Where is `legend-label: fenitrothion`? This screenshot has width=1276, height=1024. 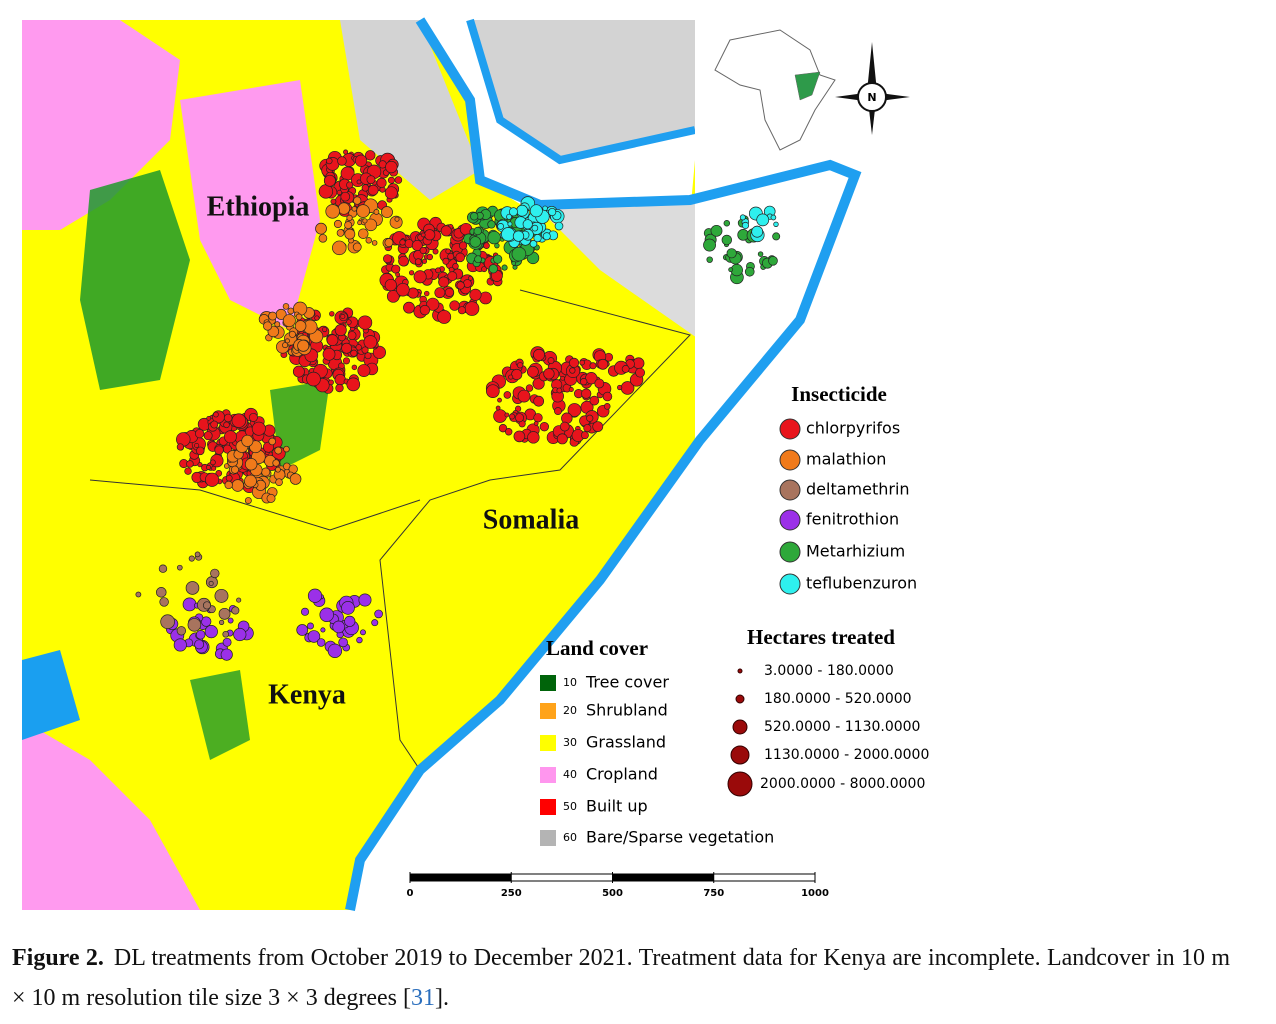
legend-label: fenitrothion is located at coordinates (852, 519).